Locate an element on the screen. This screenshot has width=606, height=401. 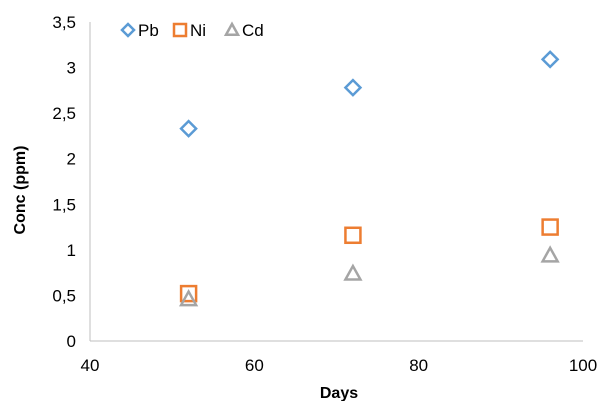
legend-marker-ni is located at coordinates (180, 30).